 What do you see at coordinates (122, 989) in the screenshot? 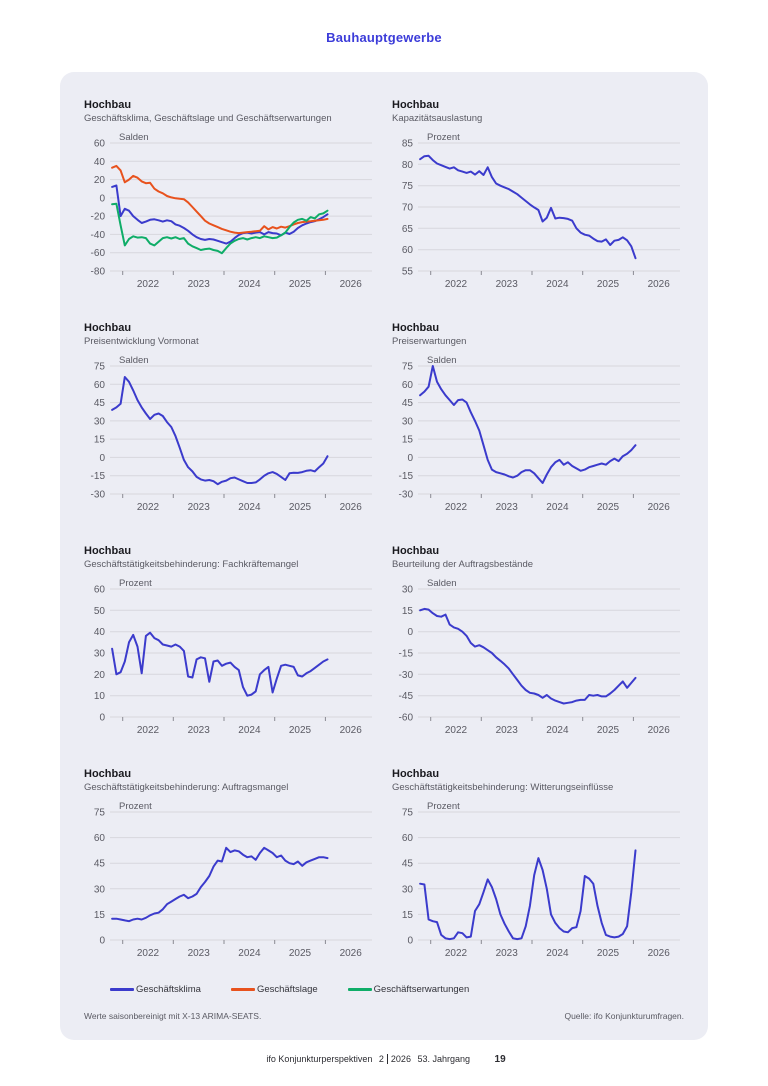
I see `legend-swatch-blue` at bounding box center [122, 989].